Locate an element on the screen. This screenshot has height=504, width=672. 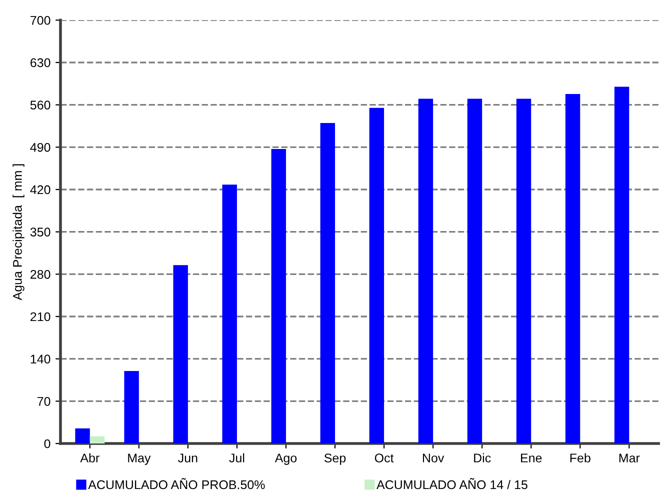
x-tick-label: Abr is located at coordinates (90, 457).